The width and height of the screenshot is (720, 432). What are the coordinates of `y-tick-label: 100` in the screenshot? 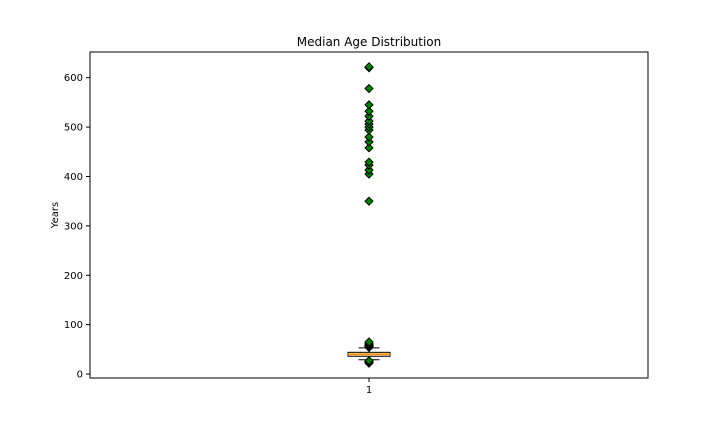 It's located at (73, 325).